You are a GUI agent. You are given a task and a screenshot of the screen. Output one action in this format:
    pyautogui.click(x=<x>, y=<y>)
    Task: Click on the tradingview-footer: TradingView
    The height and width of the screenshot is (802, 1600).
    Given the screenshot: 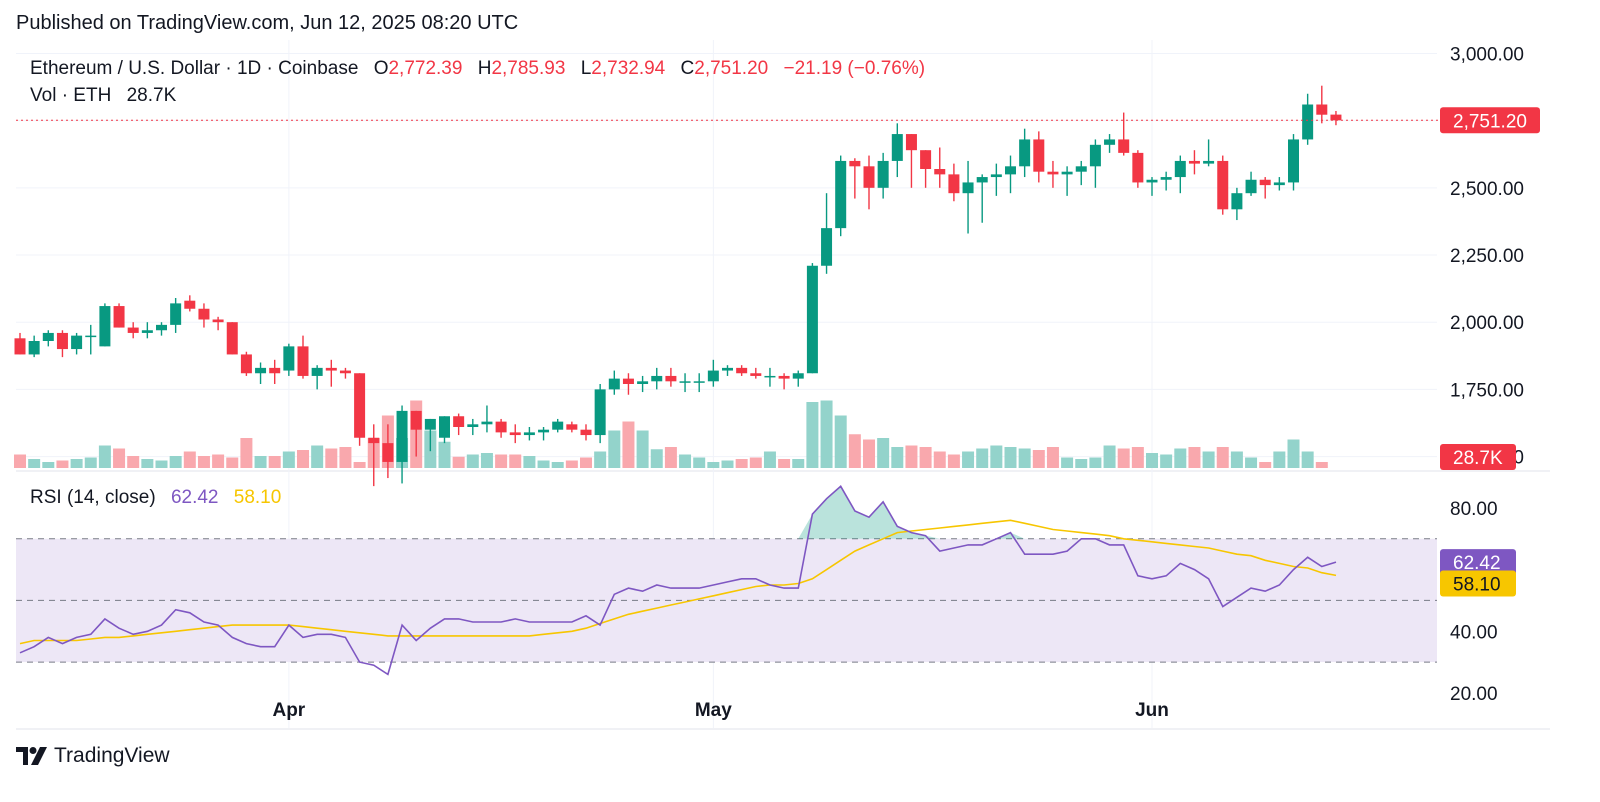 What is the action you would take?
    pyautogui.click(x=93, y=756)
    